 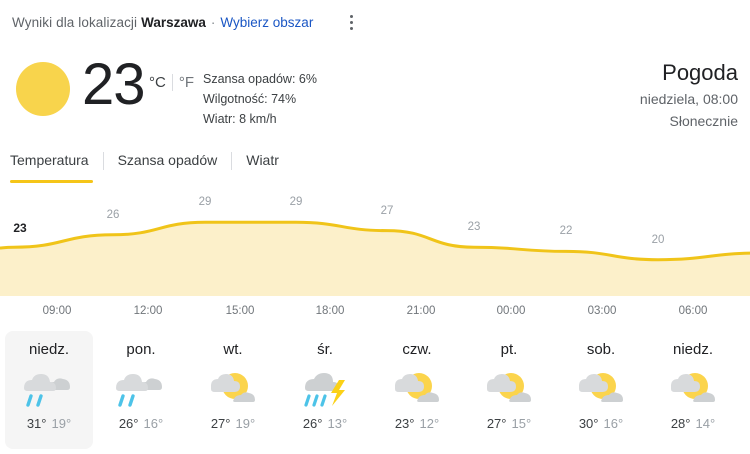 What do you see at coordinates (601, 349) in the screenshot?
I see `forecast-day-name: sob.` at bounding box center [601, 349].